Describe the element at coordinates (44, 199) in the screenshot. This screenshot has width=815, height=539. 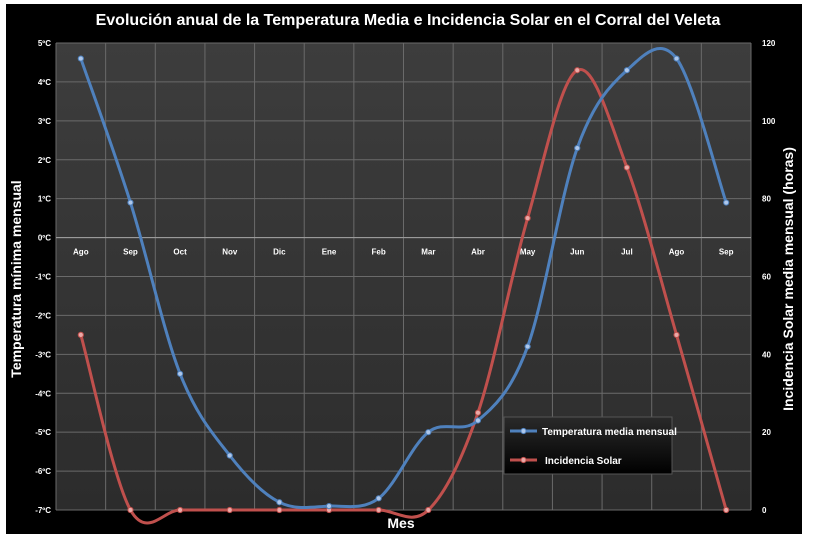
I see `left-tick-label: 1ºC` at that location.